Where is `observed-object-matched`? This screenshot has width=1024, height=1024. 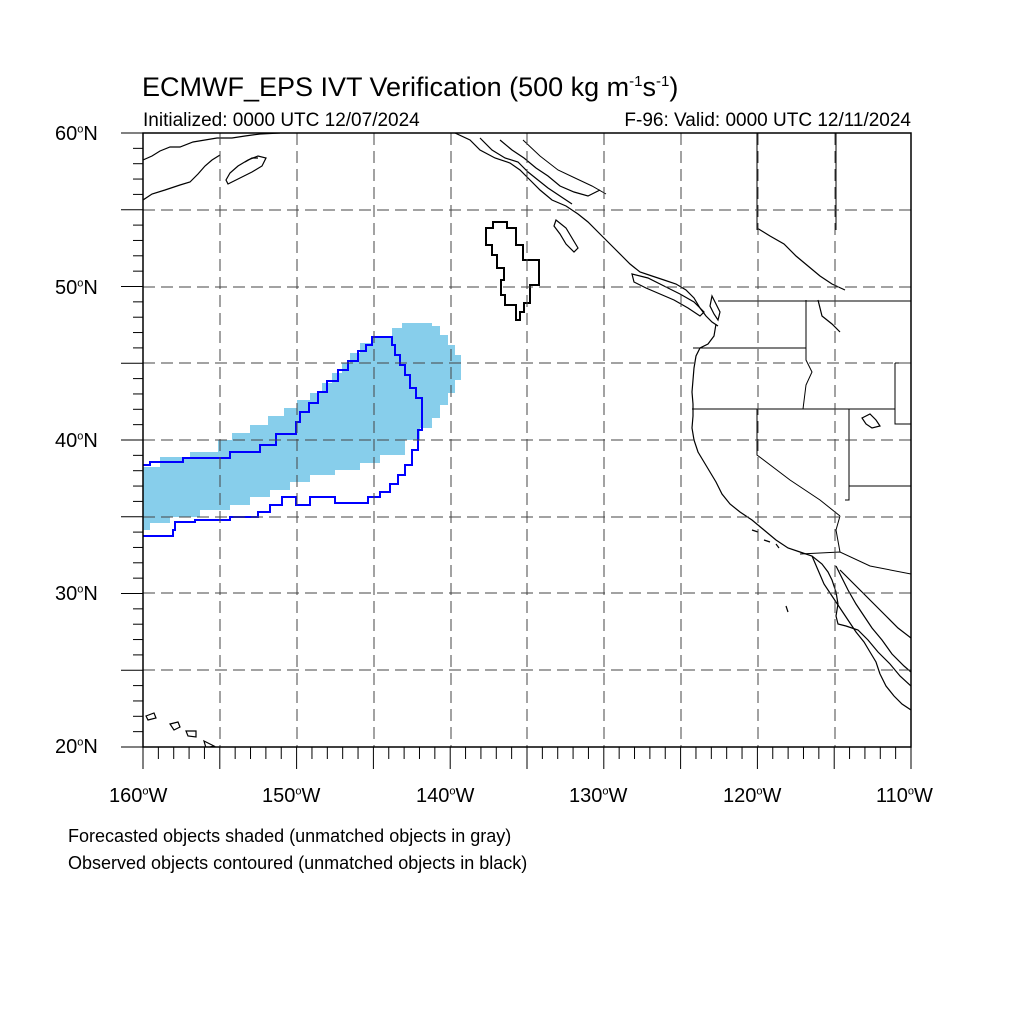
observed-object-matched is located at coordinates (283, 436).